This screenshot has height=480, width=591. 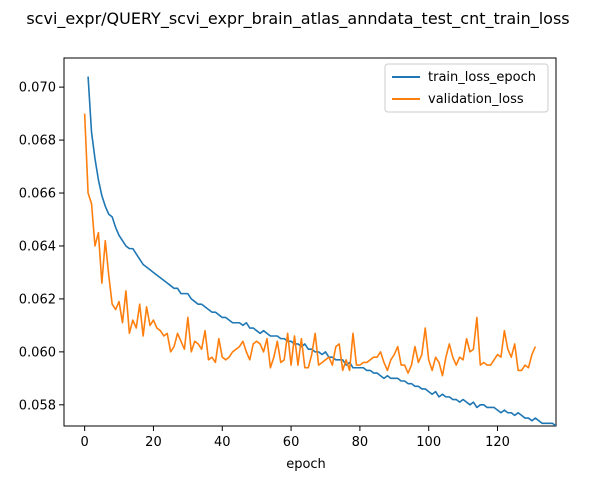 I want to click on y-tick-label: 0.064, so click(x=37, y=246).